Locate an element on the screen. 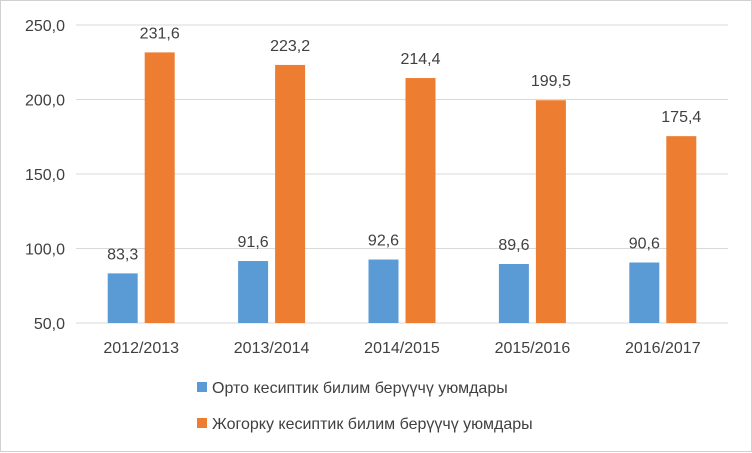  y-tick-label: 100,0 is located at coordinates (45, 250).